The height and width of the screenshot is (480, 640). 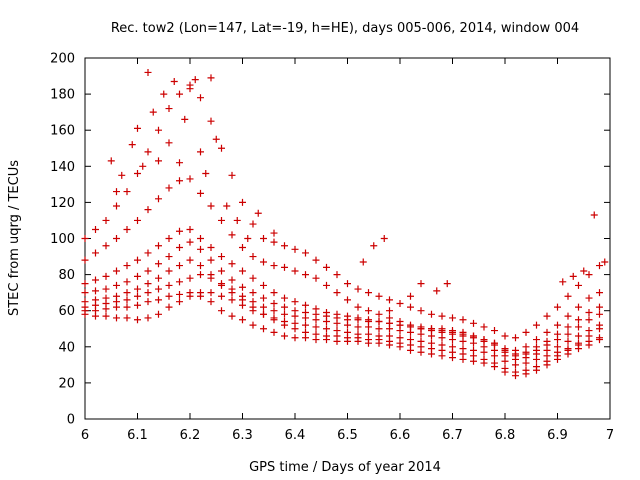 I want to click on y-tick-label: 0, so click(x=71, y=420).